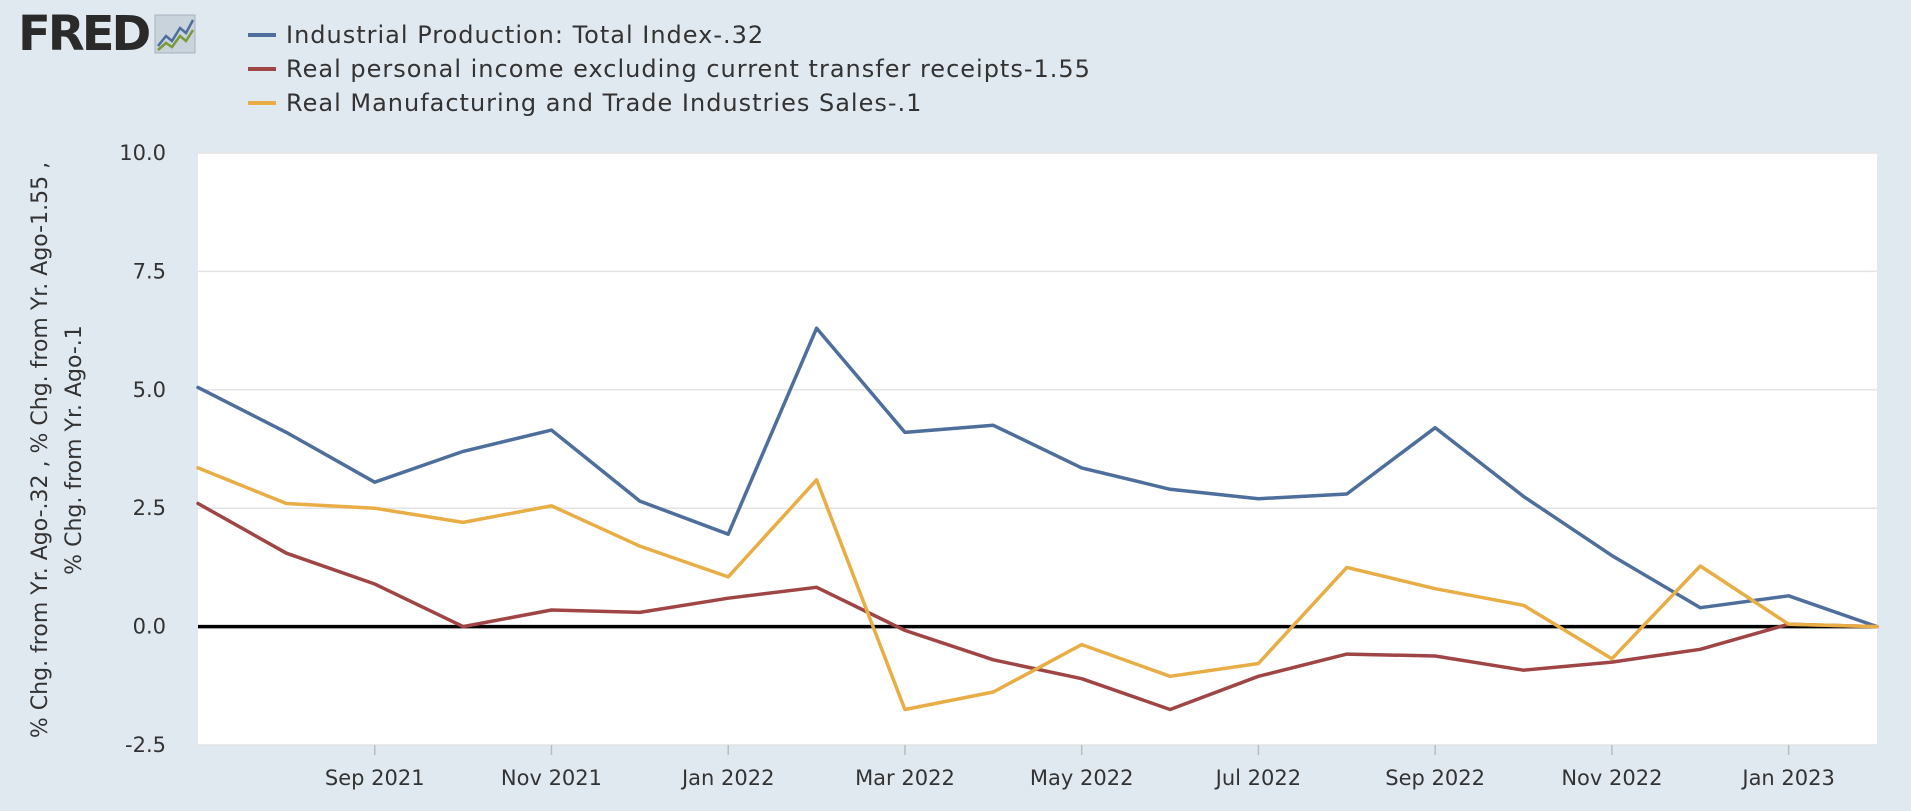 Image resolution: width=1911 pixels, height=811 pixels. I want to click on fred-logo: FRED, so click(107, 34).